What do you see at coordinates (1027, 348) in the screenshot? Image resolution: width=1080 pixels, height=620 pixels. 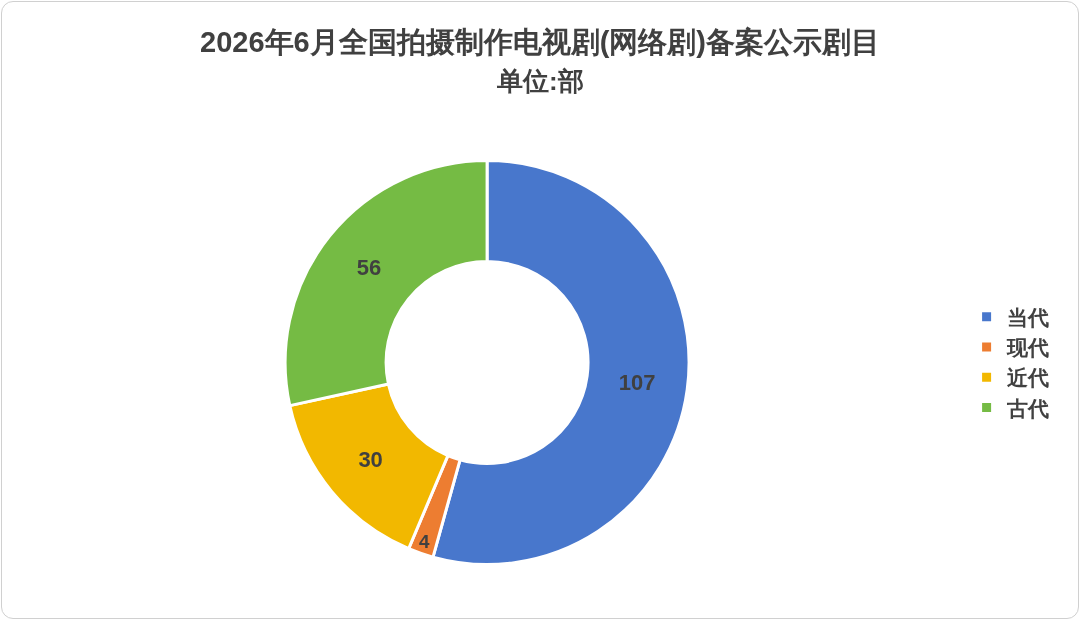 I see `legend-label: 现代` at bounding box center [1027, 348].